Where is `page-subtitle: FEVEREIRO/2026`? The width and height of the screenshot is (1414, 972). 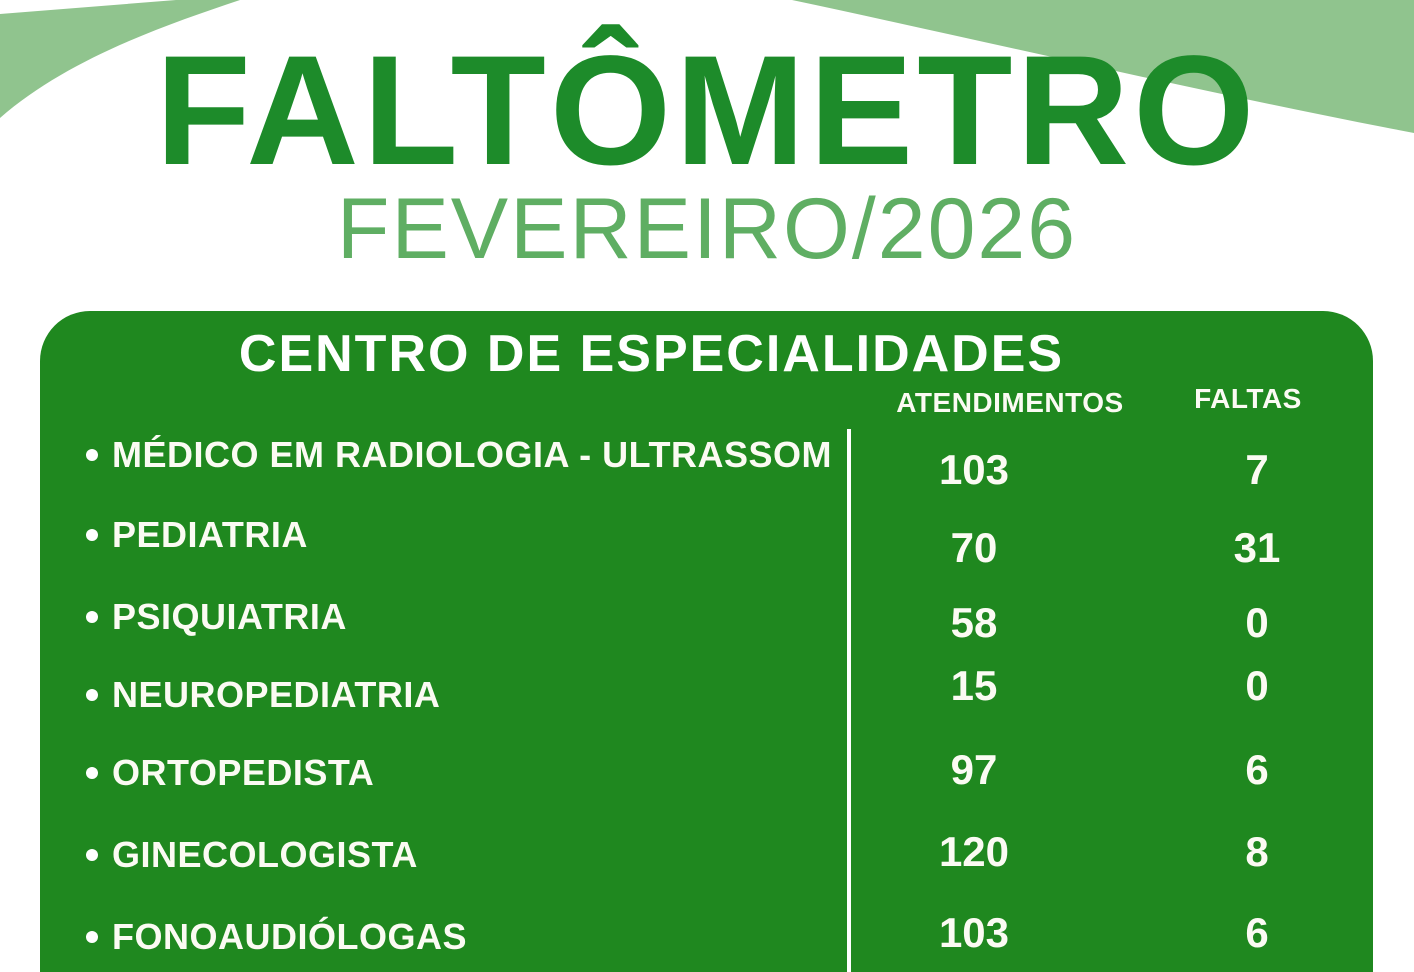 page-subtitle: FEVEREIRO/2026 is located at coordinates (707, 229).